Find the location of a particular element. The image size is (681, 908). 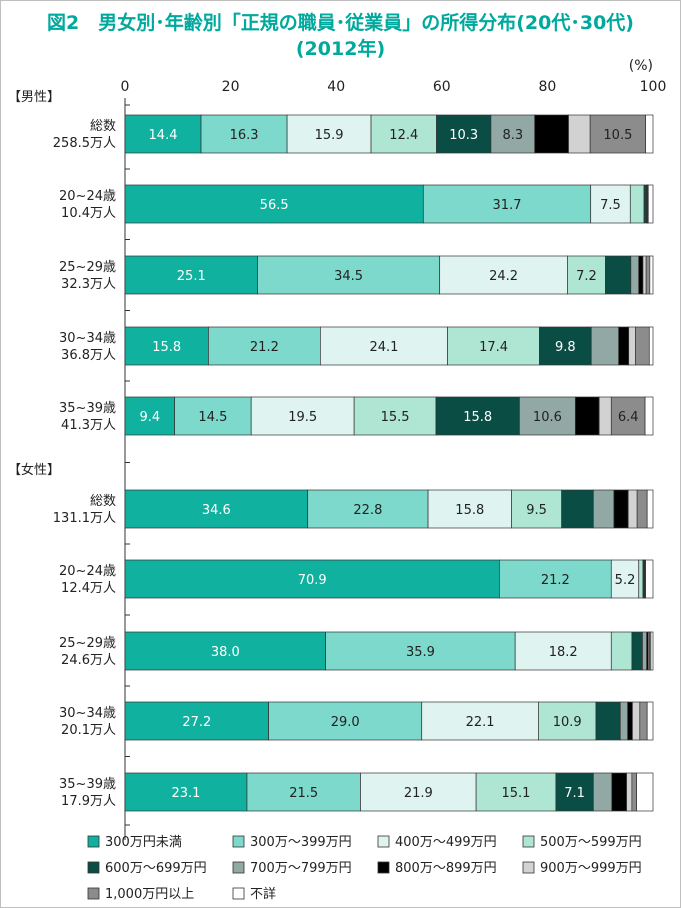

group-label: 【男性】 is located at coordinates (34, 97).